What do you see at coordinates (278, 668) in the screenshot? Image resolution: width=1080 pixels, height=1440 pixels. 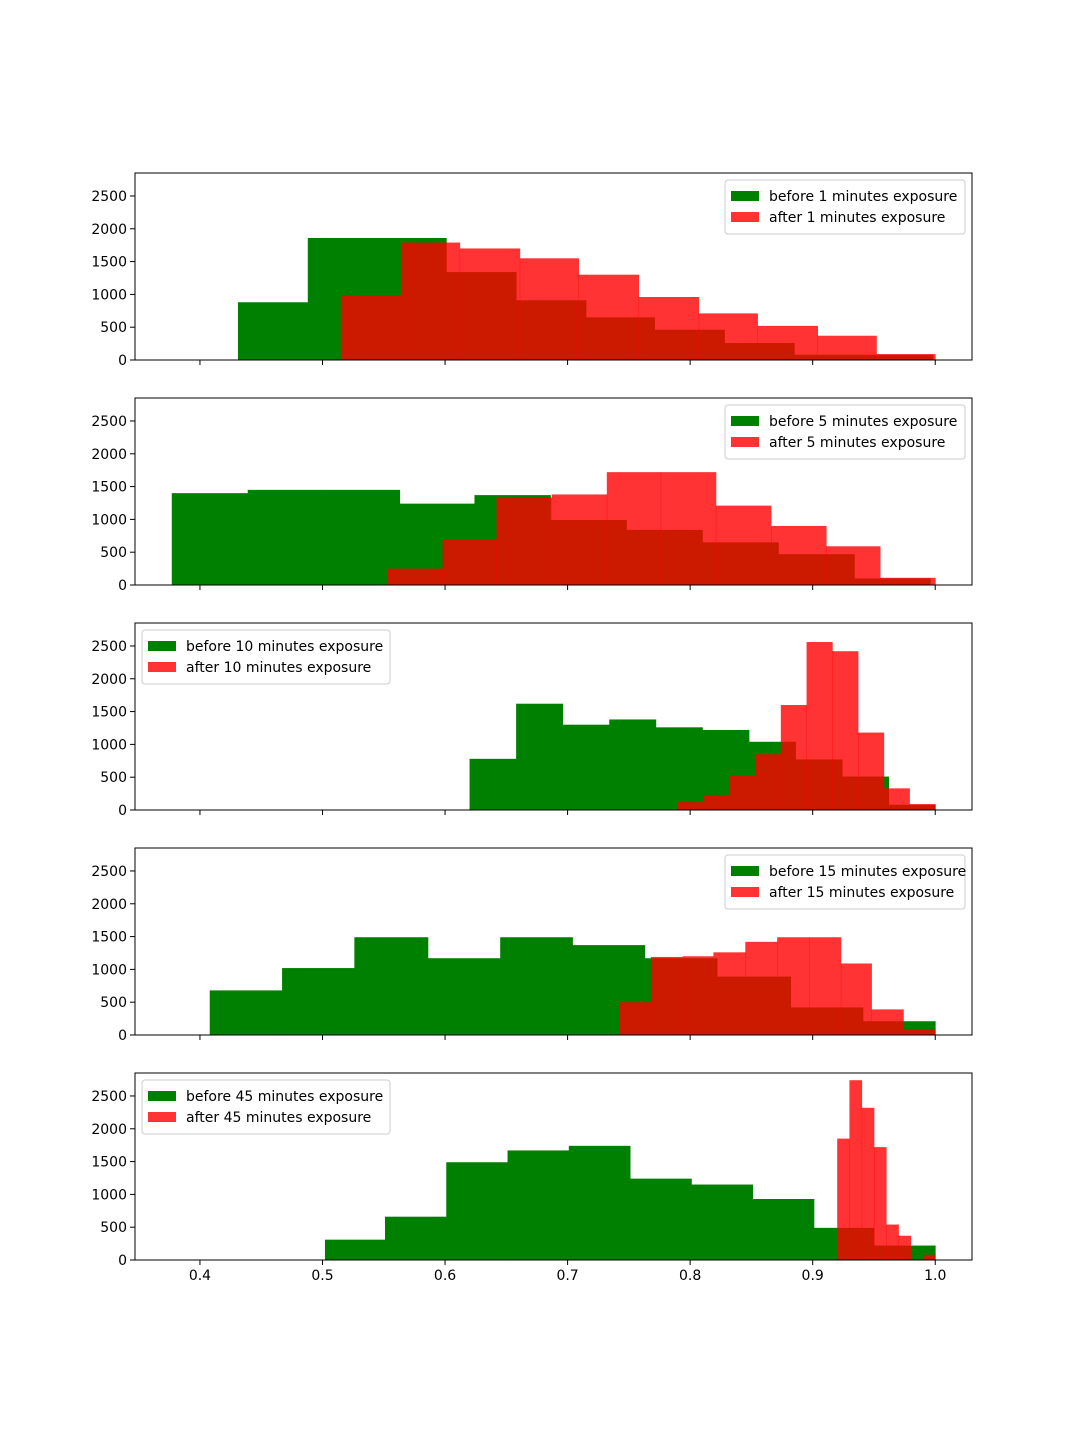 I see `legend-label-after: after 10 minutes exposure` at bounding box center [278, 668].